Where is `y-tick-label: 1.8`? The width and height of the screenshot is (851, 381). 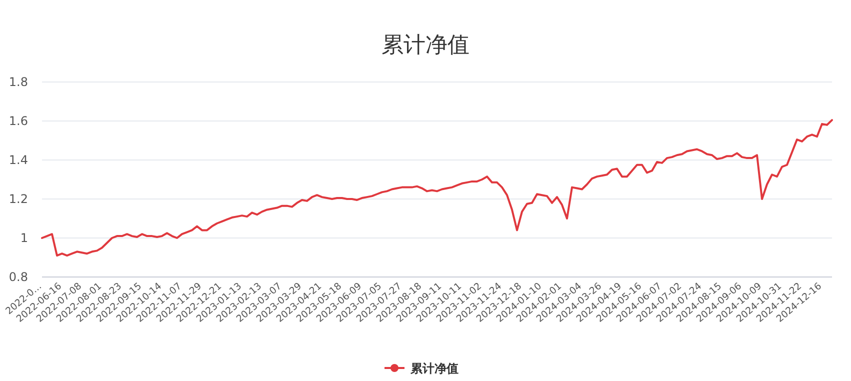 y-tick-label: 1.8 is located at coordinates (18, 82).